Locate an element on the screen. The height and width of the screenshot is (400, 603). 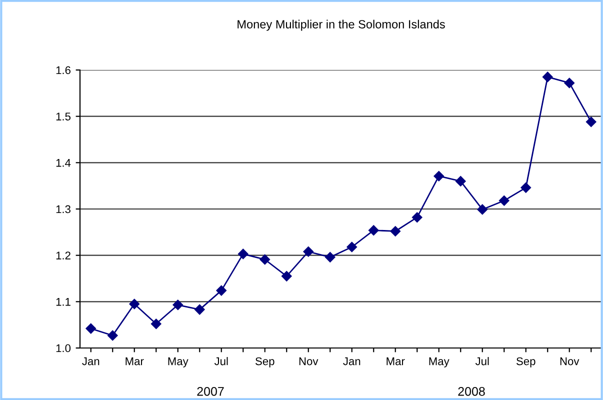
y-tick-label: 1.3 is located at coordinates (63, 209).